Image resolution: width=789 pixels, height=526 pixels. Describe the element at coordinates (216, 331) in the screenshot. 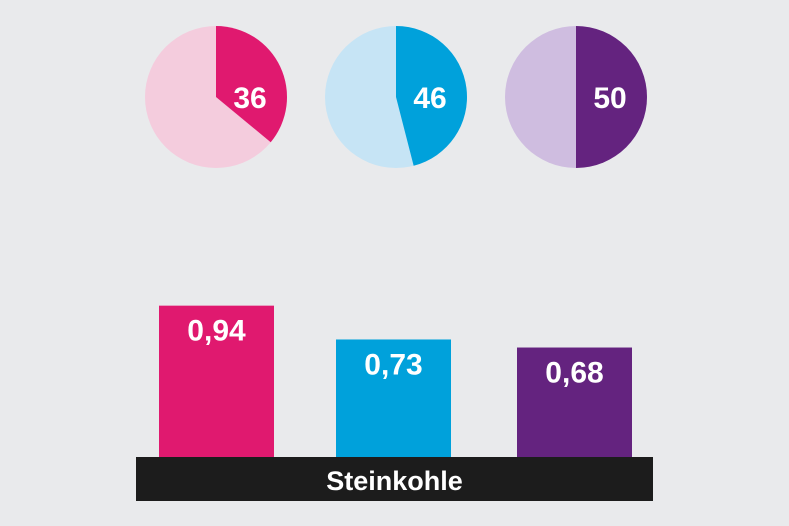

I see `bar-value-label: 0,94` at that location.